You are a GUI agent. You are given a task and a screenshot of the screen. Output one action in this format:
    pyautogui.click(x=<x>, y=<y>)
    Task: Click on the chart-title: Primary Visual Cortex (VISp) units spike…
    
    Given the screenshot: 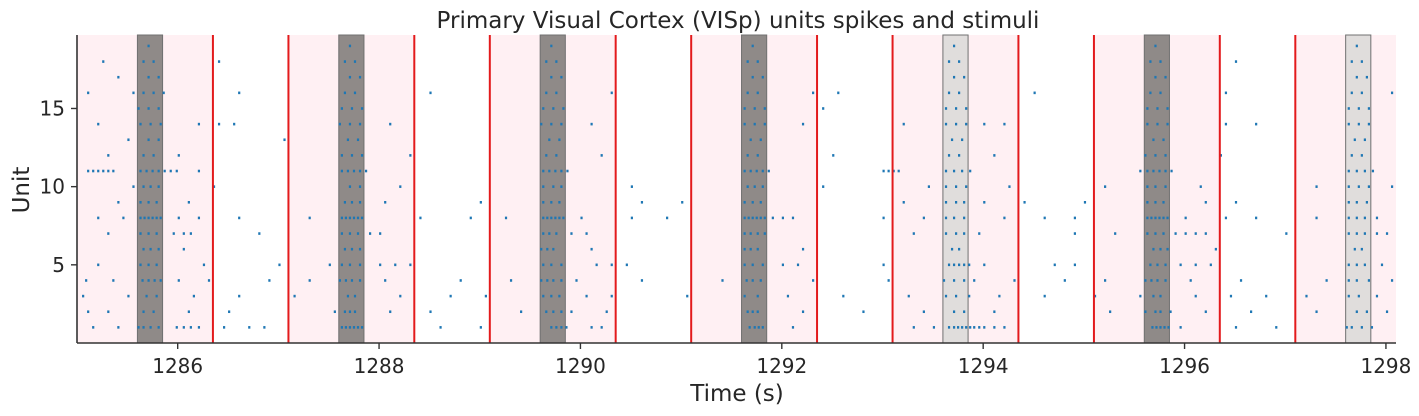 What is the action you would take?
    pyautogui.click(x=738, y=21)
    